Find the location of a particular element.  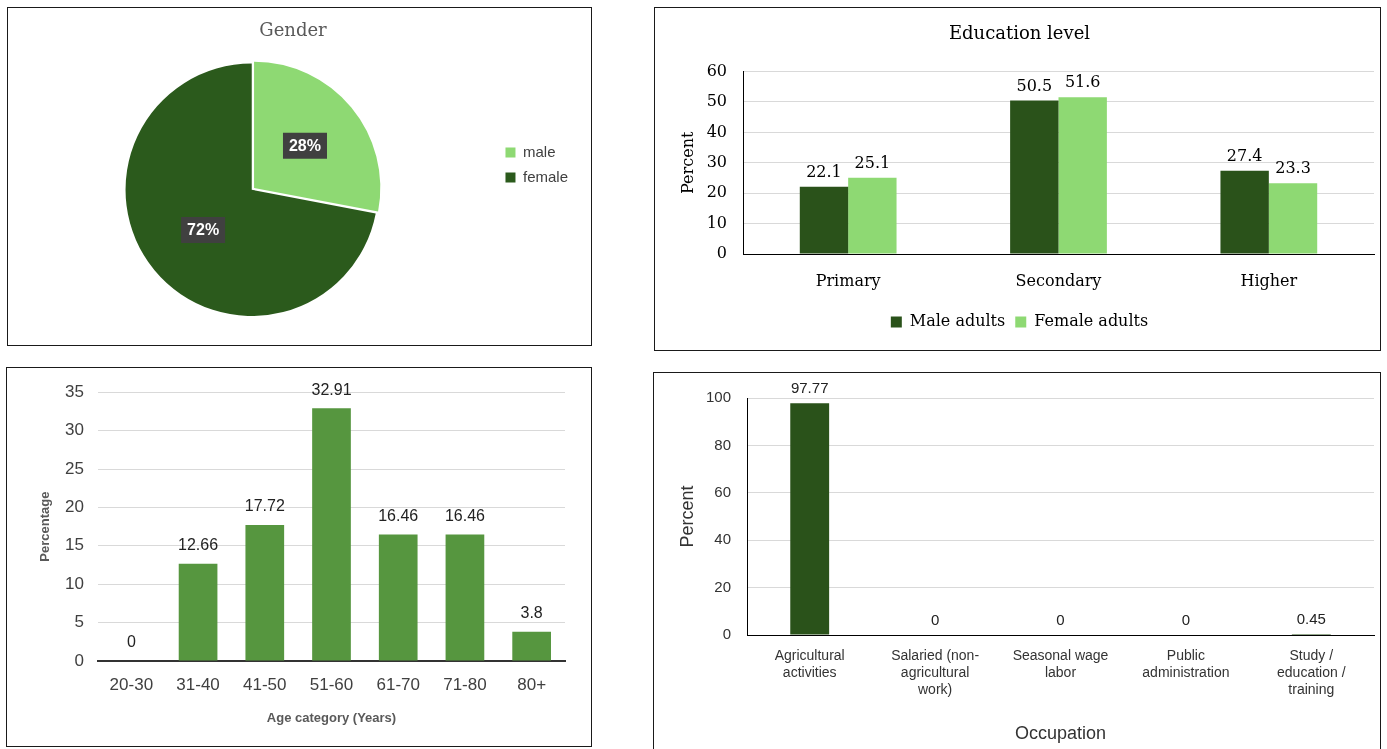

x-tick-label: 80+ is located at coordinates (532, 684).